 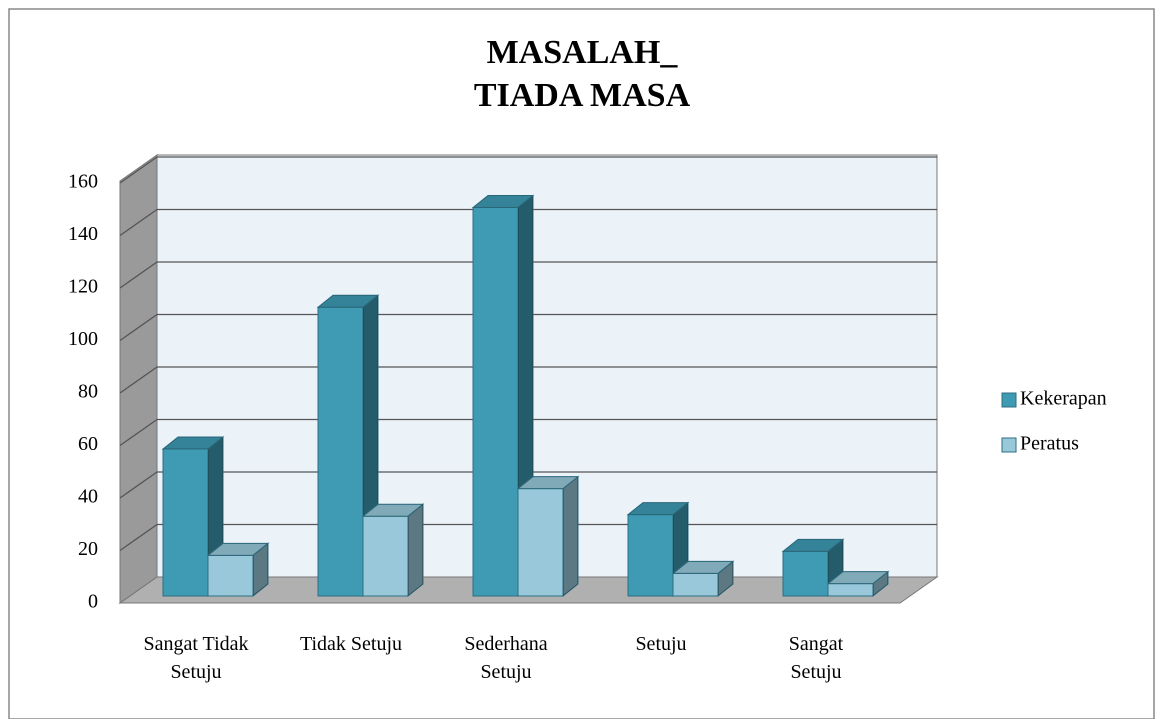 I want to click on x-tick-label: Sederhana Setuju, so click(x=506, y=658).